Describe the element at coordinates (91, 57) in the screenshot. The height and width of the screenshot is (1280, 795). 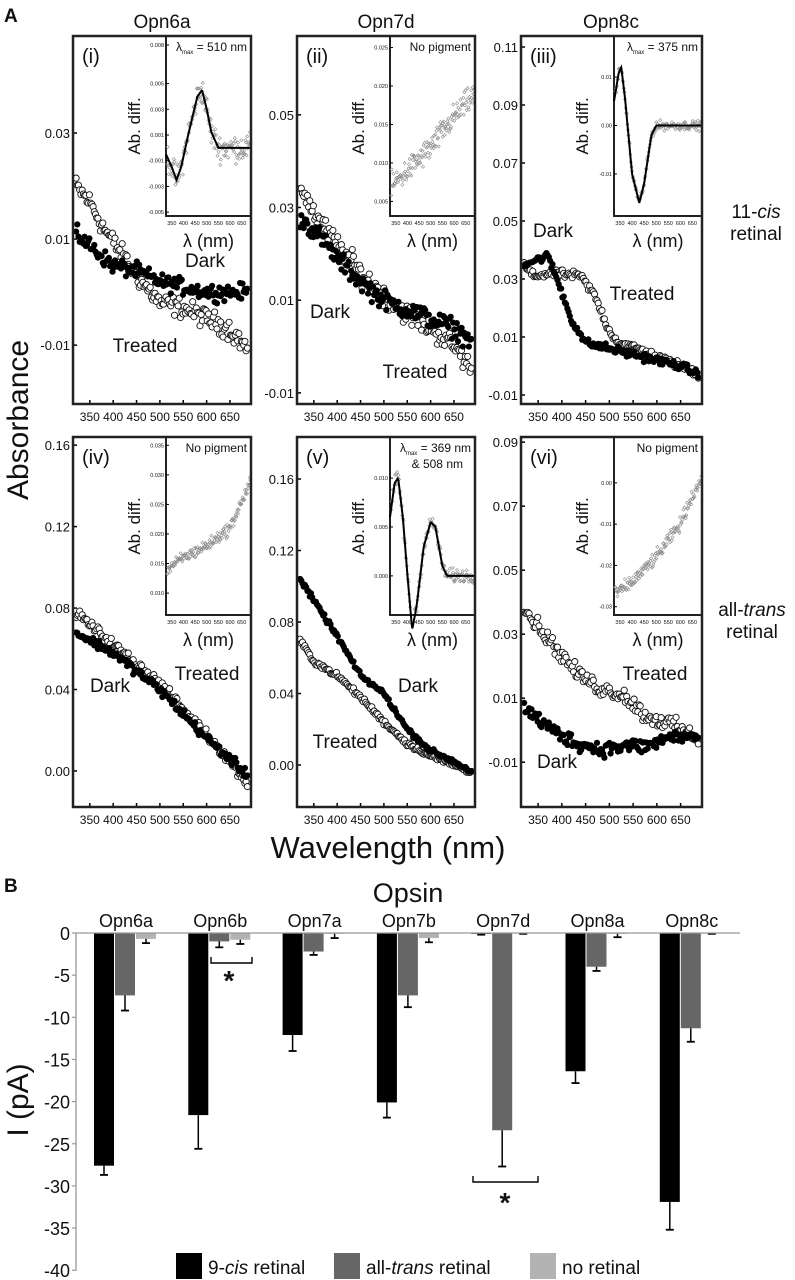
I see `panel-number: (i)` at that location.